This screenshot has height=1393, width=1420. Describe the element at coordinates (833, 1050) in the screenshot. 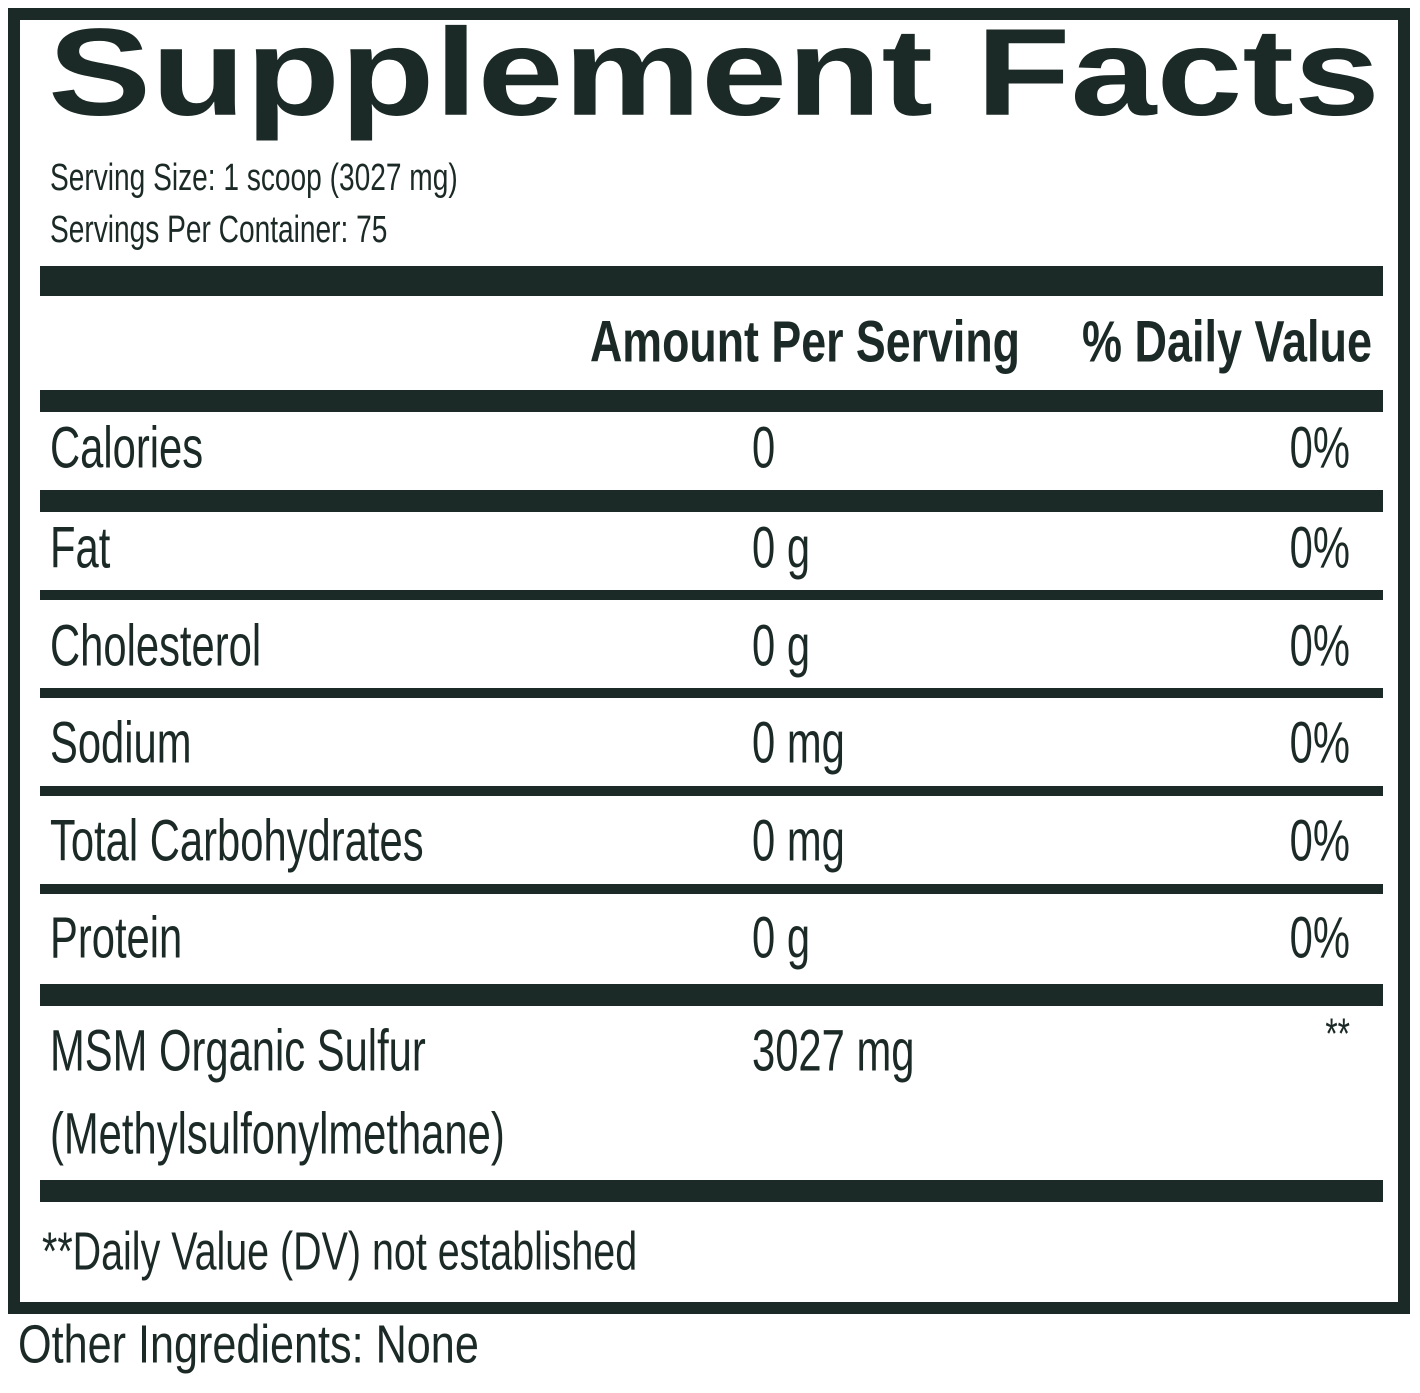

I see `amount: 3027 mg` at that location.